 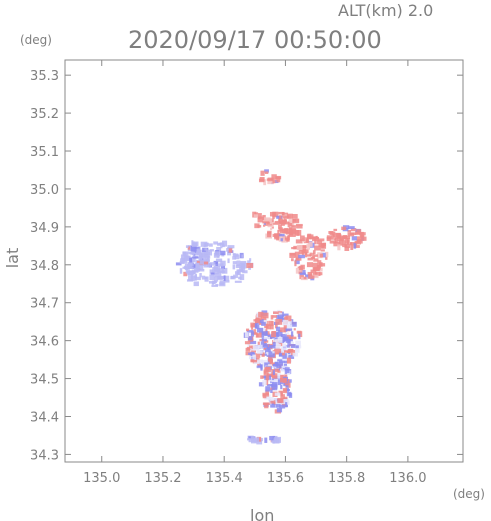 I want to click on chart-title: 2020/09/17 00:50:00, so click(x=255, y=40).